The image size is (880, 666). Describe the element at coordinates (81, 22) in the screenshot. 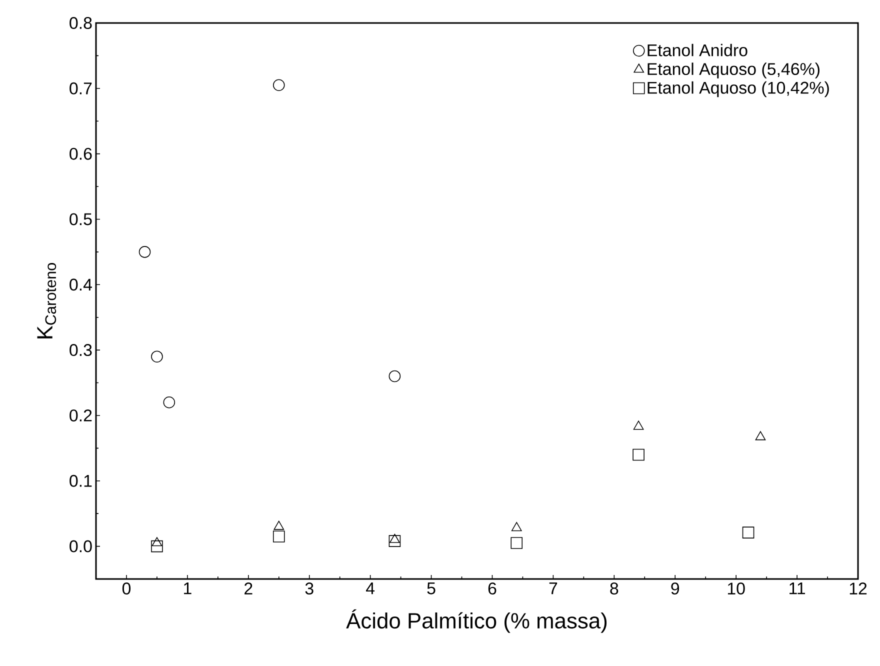

I see `y-tick-label: 0.8` at that location.